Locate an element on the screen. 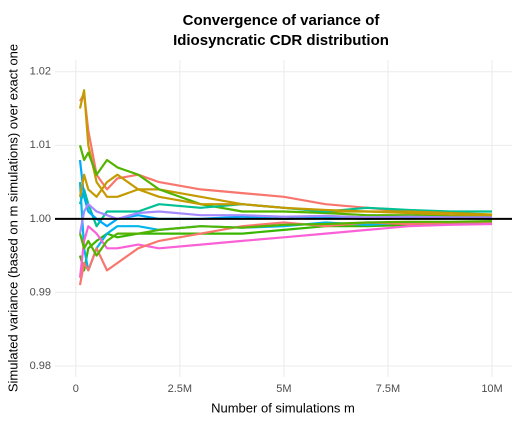  y-tick-label: 1.01 is located at coordinates (40, 145).